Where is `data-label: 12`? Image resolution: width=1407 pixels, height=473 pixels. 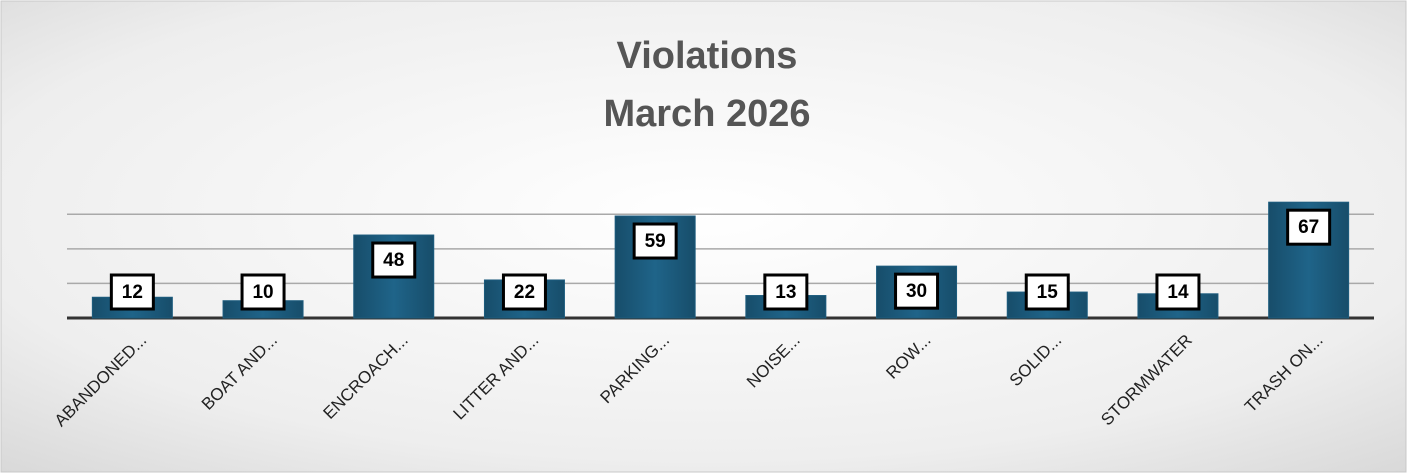
data-label: 12 is located at coordinates (132, 292).